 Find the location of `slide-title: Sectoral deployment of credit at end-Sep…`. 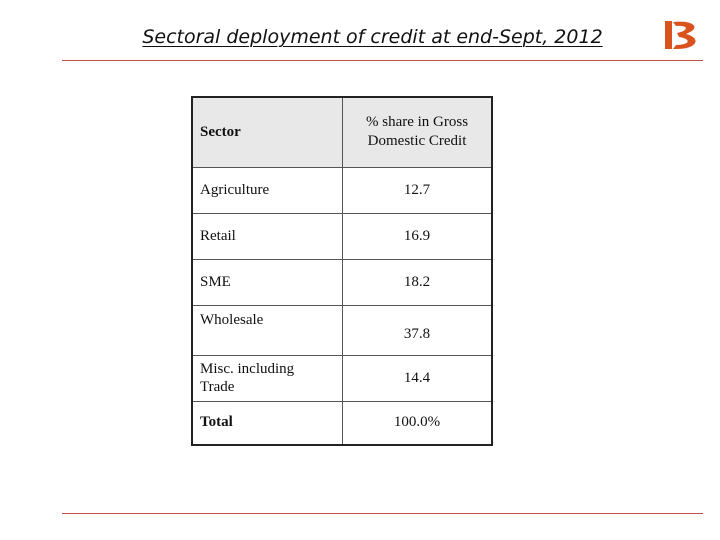

slide-title: Sectoral deployment of credit at end-Sep… is located at coordinates (372, 37).